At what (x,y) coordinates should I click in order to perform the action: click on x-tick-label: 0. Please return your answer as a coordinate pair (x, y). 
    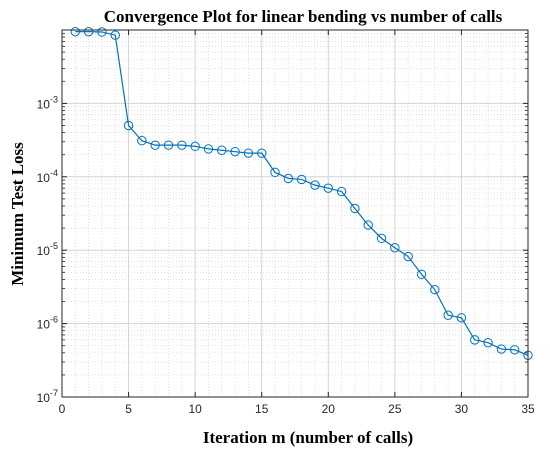
    Looking at the image, I should click on (62, 409).